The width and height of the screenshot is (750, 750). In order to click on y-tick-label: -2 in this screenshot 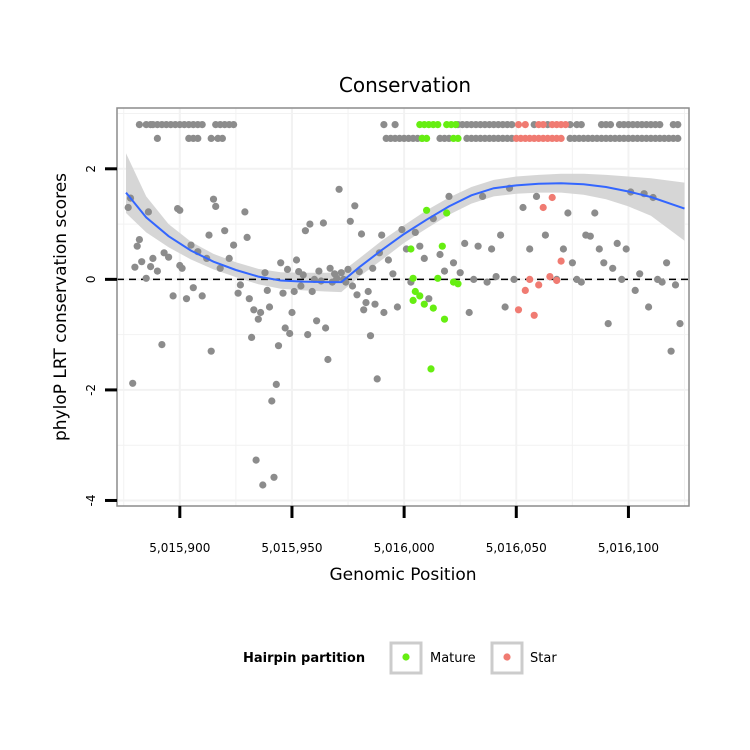, I will do `click(91, 390)`.